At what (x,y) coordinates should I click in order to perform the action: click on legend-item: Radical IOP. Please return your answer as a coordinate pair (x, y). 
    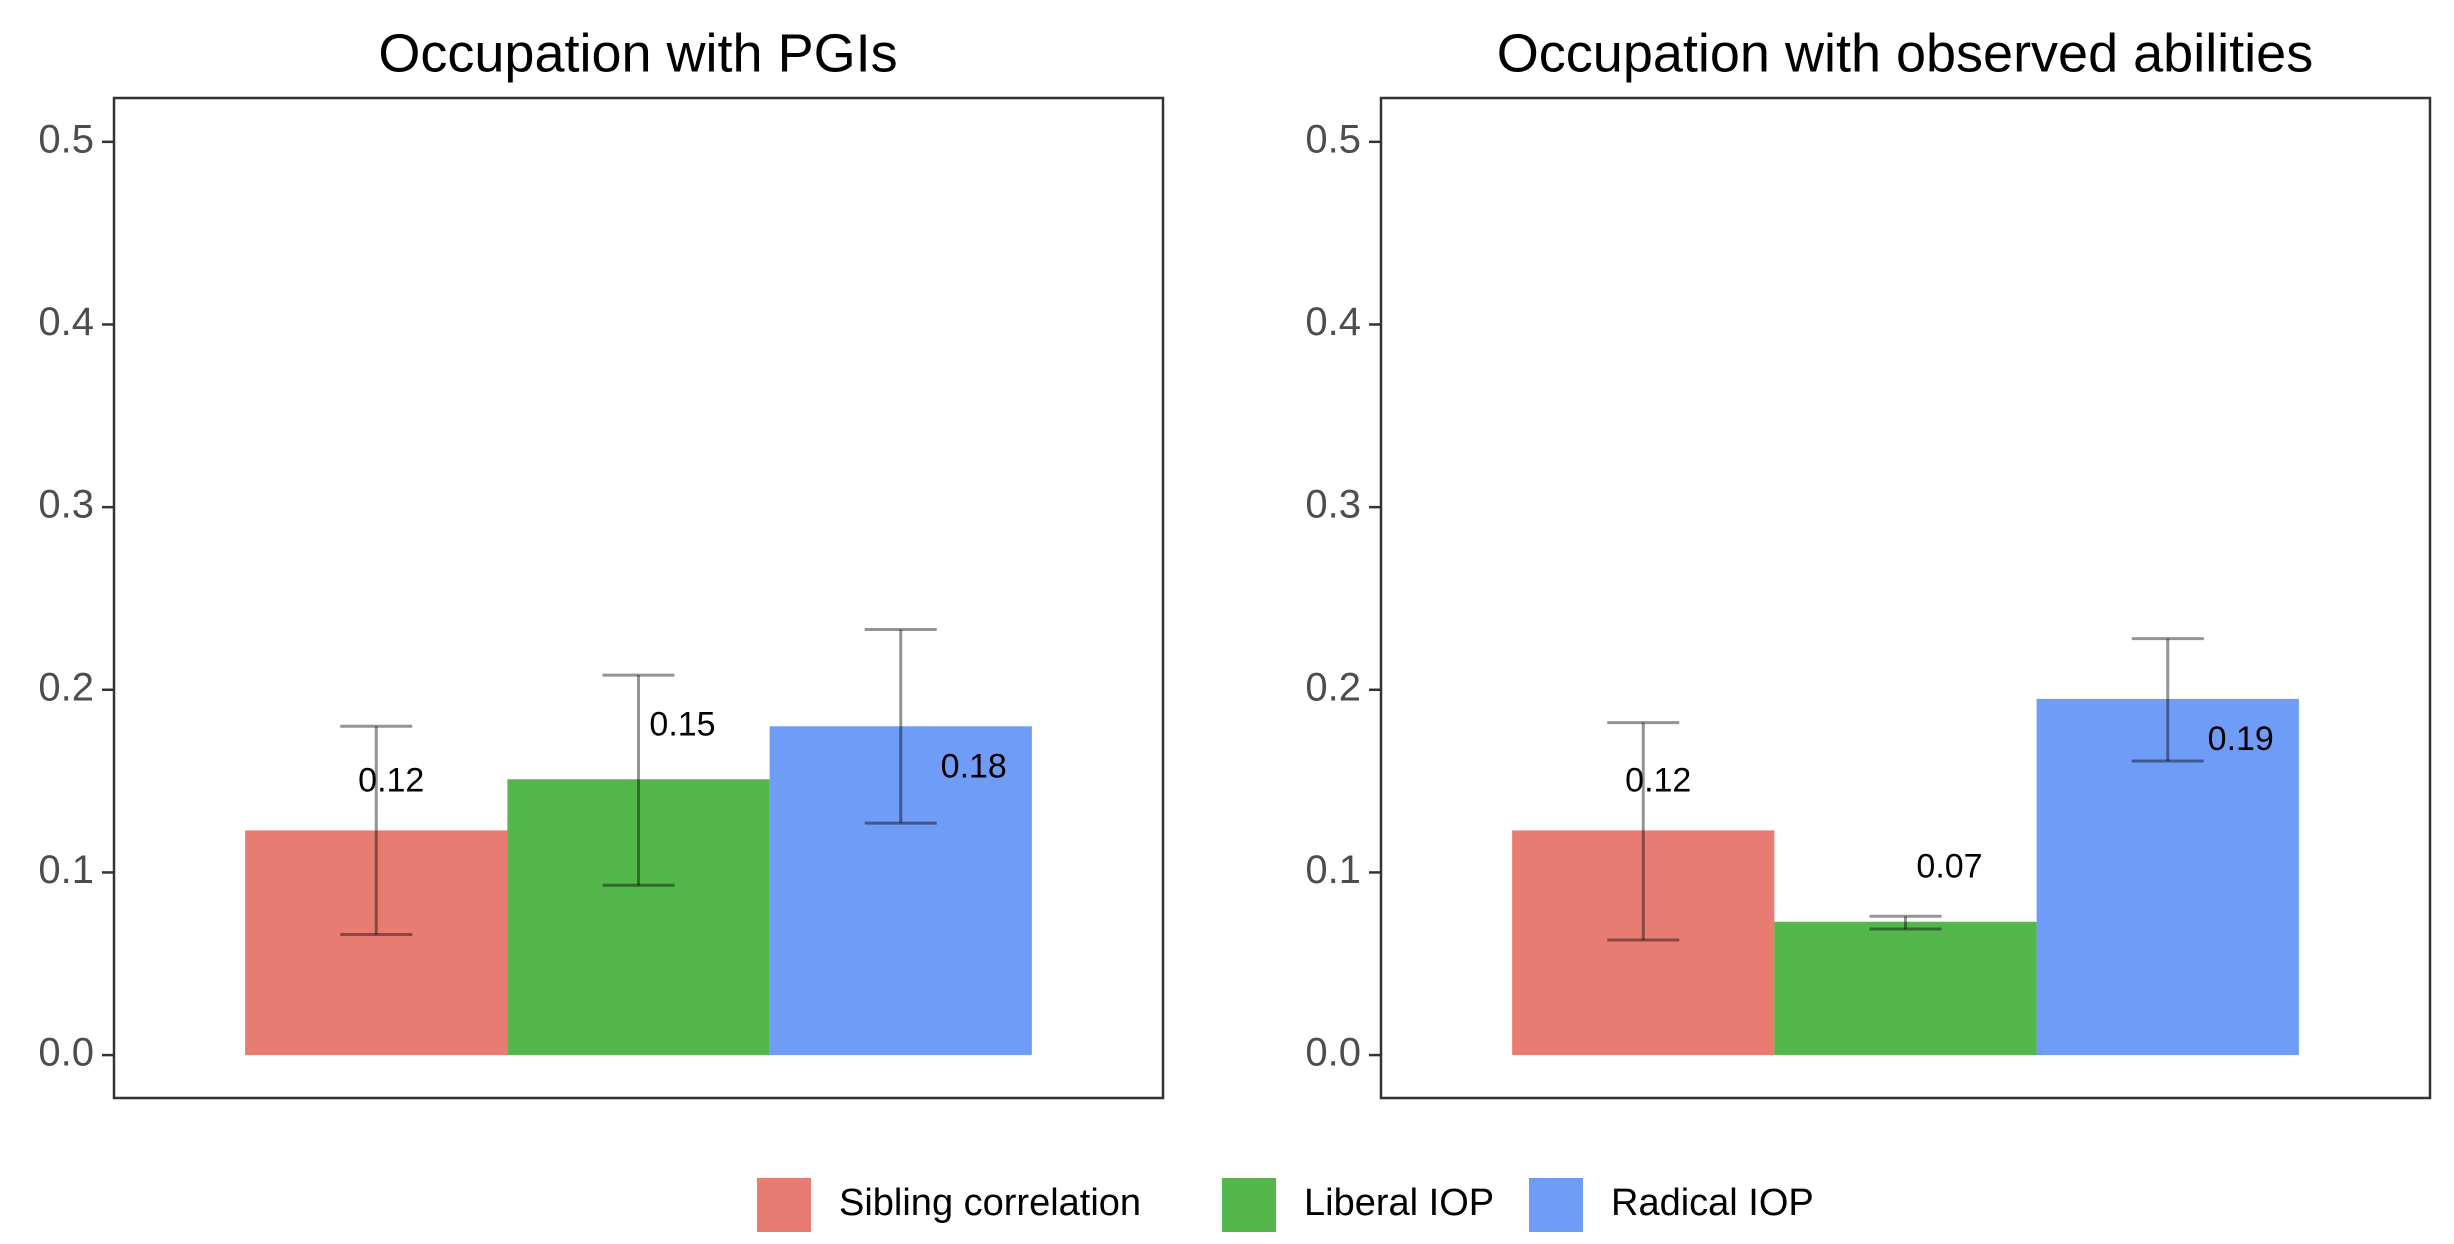
    Looking at the image, I should click on (1671, 1205).